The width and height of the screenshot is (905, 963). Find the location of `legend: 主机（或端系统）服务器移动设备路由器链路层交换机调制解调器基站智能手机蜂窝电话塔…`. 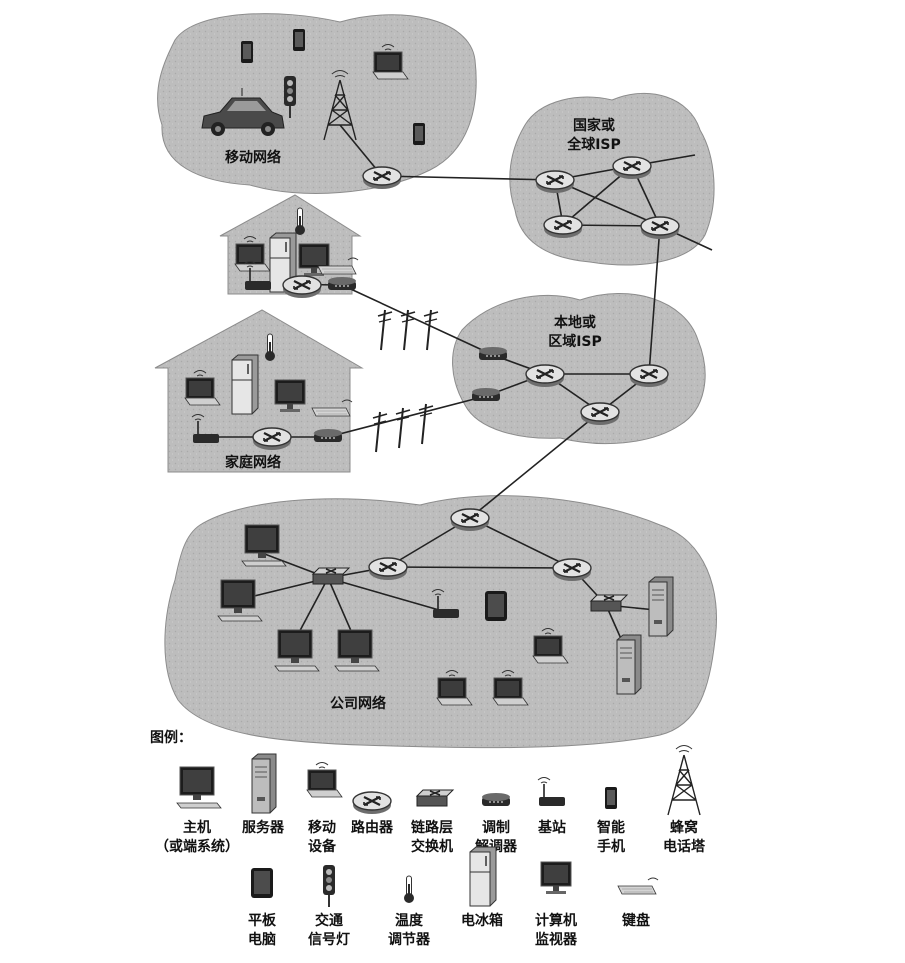

legend: 主机（或端系统）服务器移动设备路由器链路层交换机调制解调器基站智能手机蜂窝电话塔… is located at coordinates (430, 846).